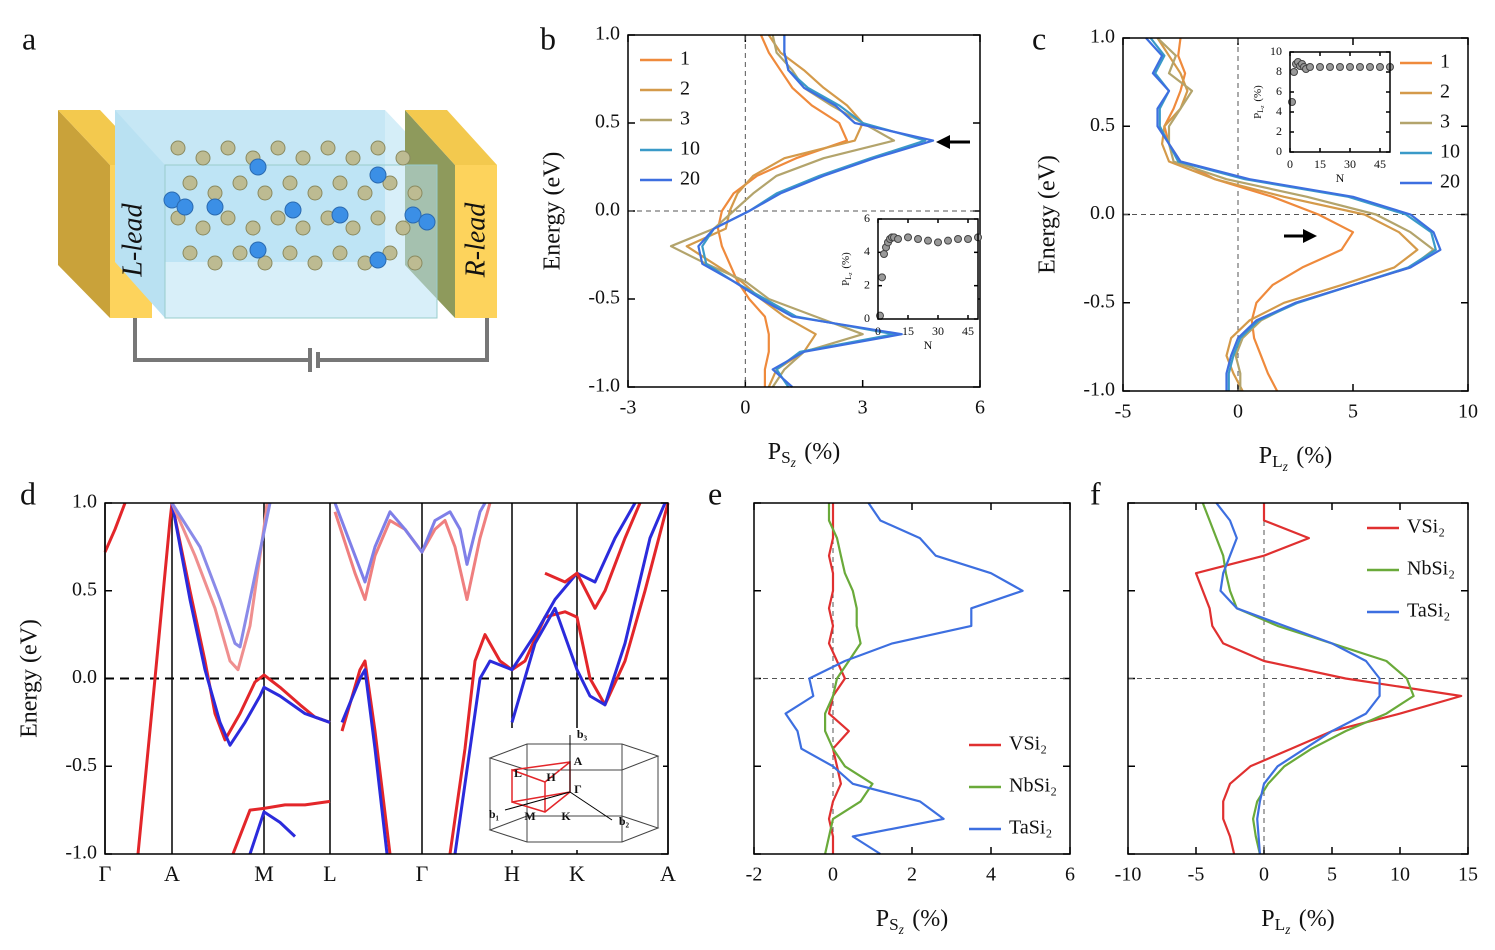 The width and height of the screenshot is (1495, 950). I want to click on bz-label: M, so click(529, 816).